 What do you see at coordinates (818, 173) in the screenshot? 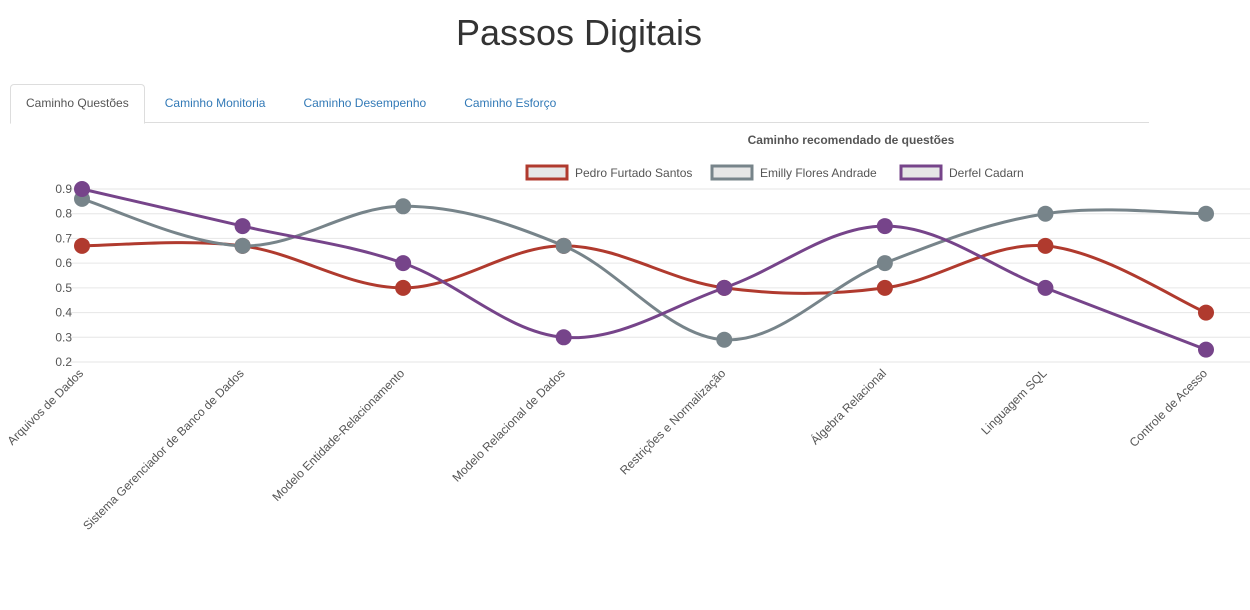
I see `legend-label: Emilly Flores Andrade` at bounding box center [818, 173].